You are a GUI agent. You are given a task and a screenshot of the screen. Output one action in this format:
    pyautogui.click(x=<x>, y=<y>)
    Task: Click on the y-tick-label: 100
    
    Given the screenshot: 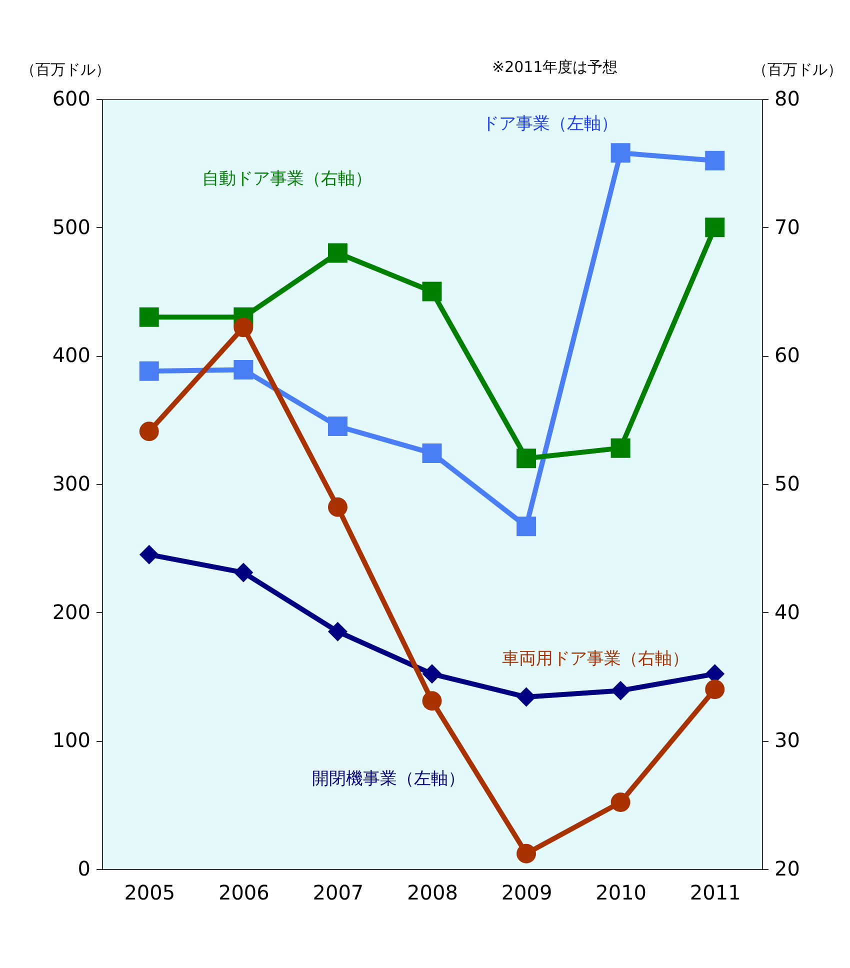 What is the action you would take?
    pyautogui.click(x=71, y=740)
    